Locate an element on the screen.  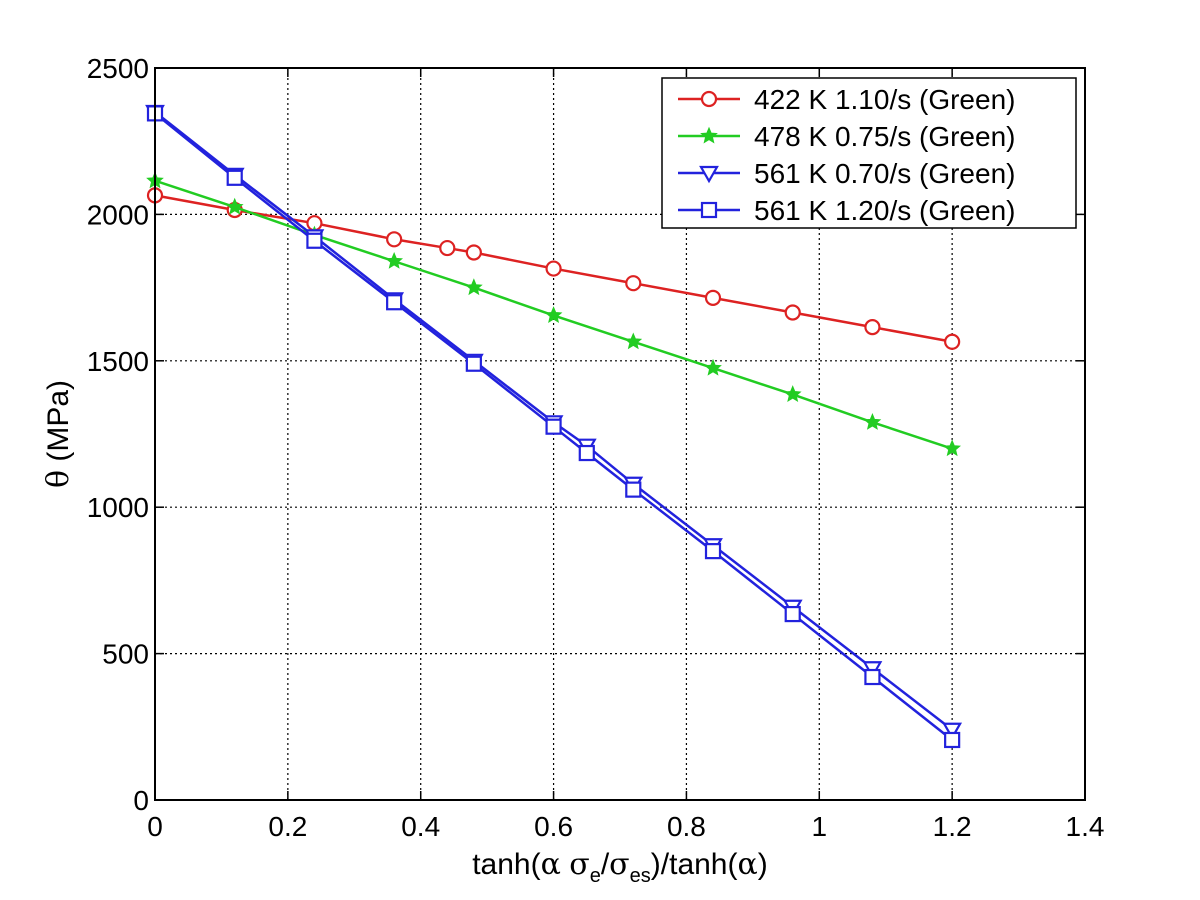
x-tick-label: 1 is located at coordinates (819, 826).